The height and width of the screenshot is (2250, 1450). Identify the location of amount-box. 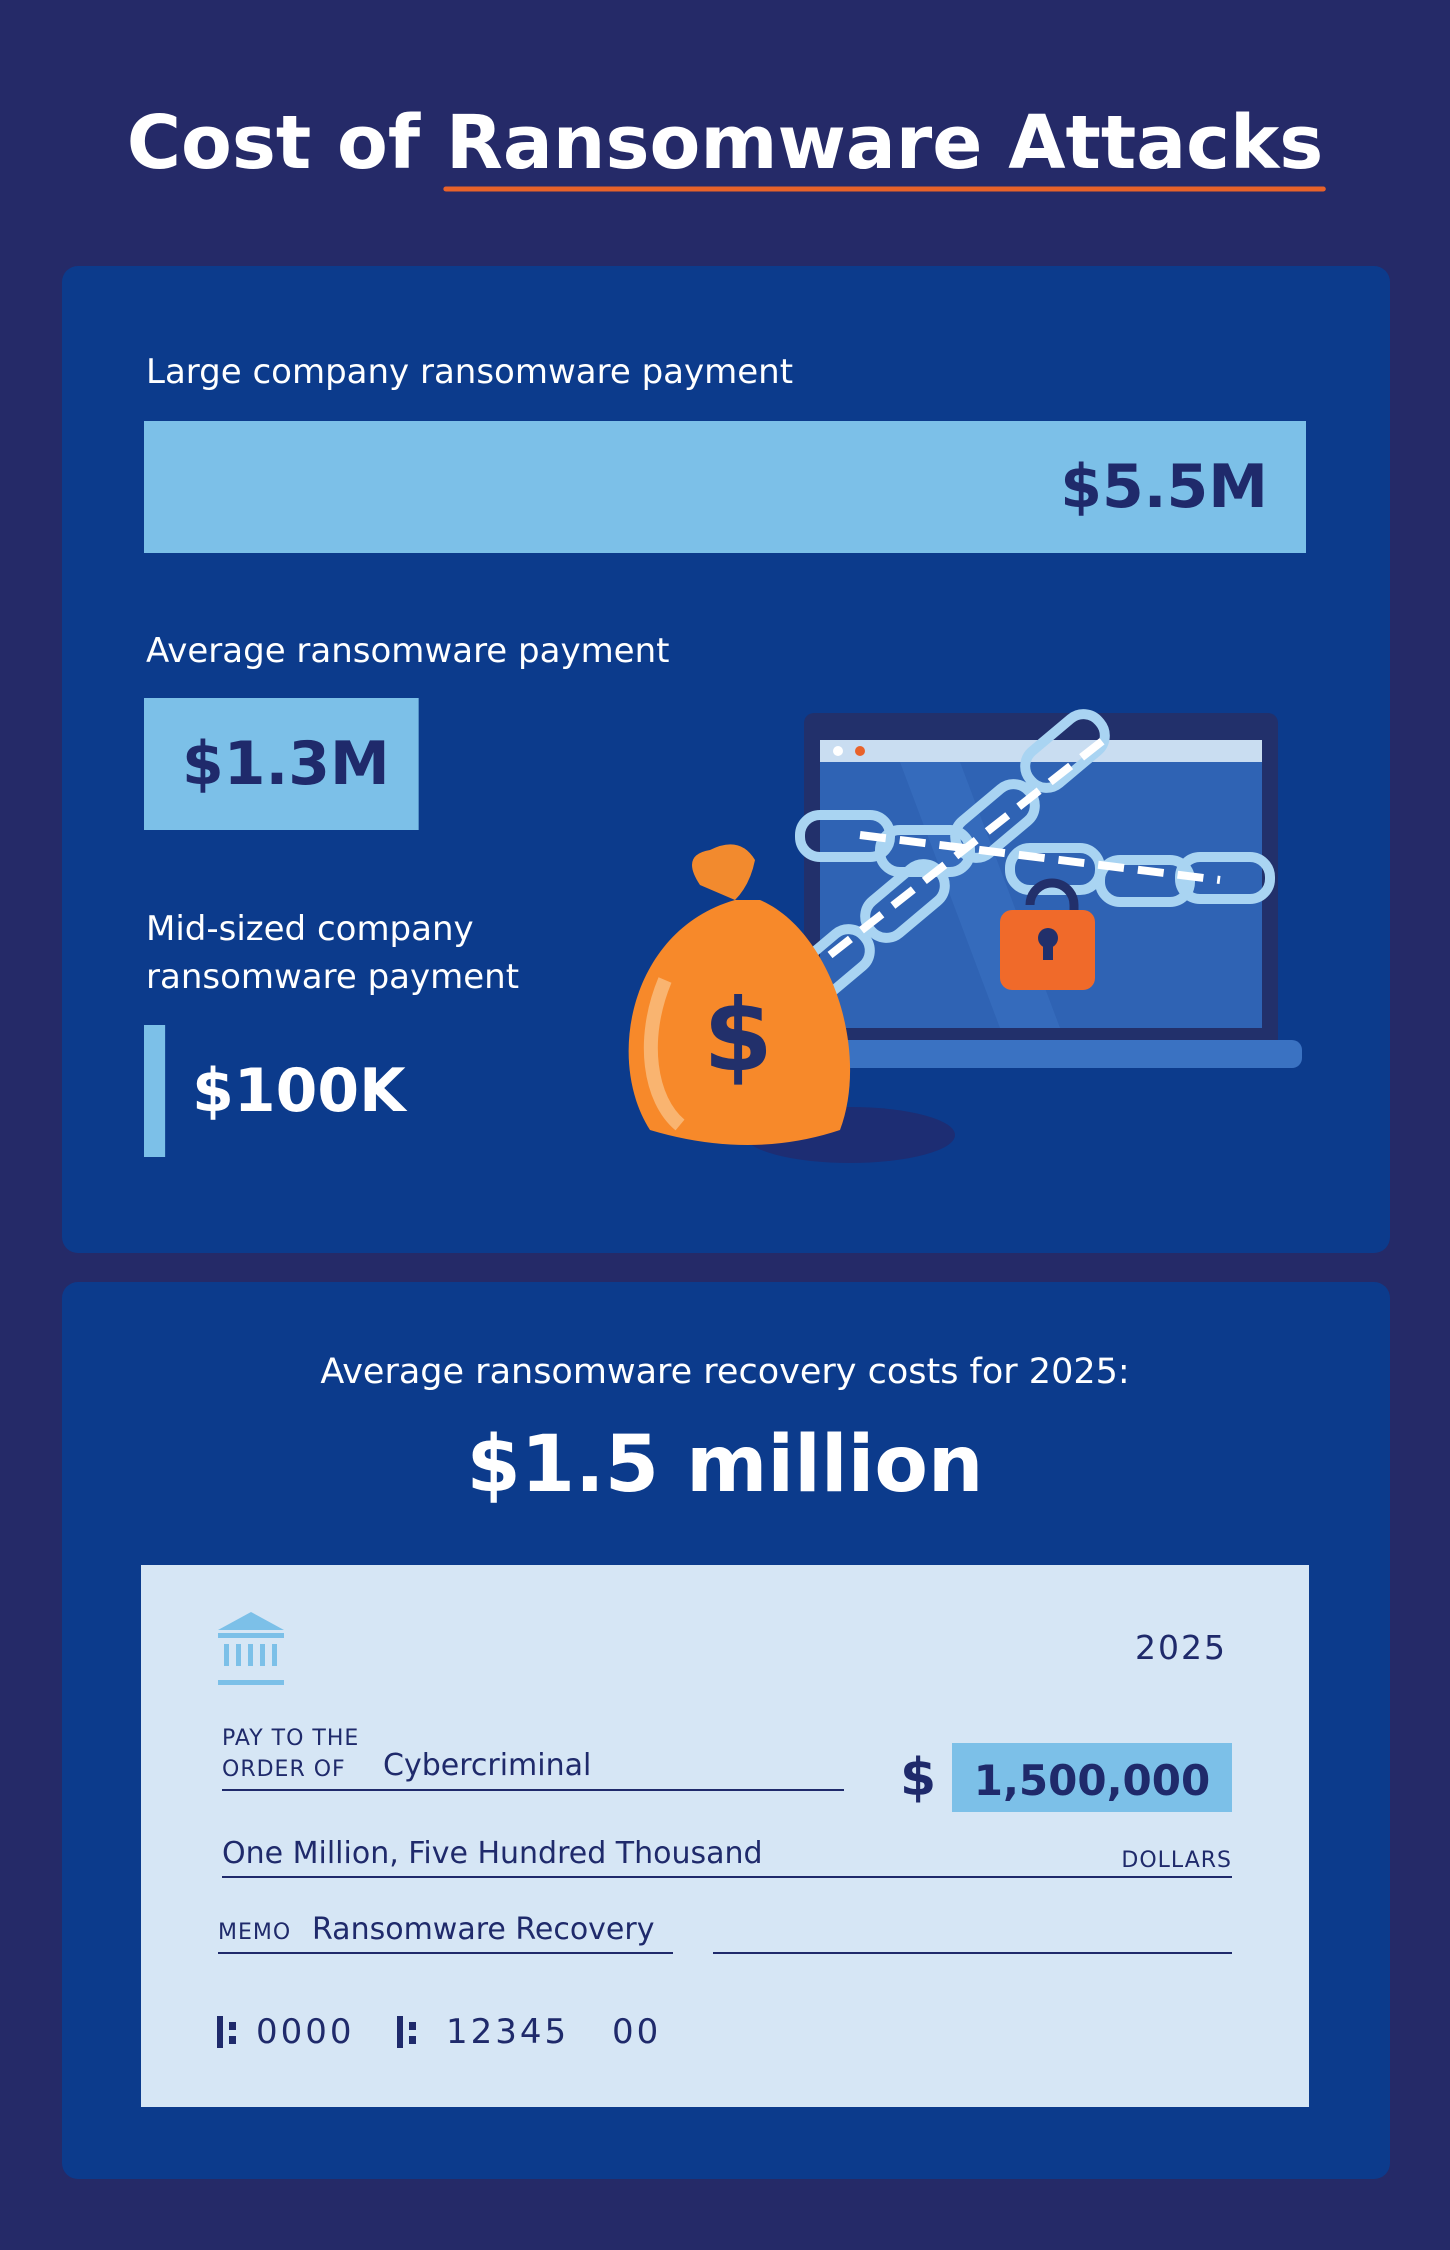
(1092, 1777).